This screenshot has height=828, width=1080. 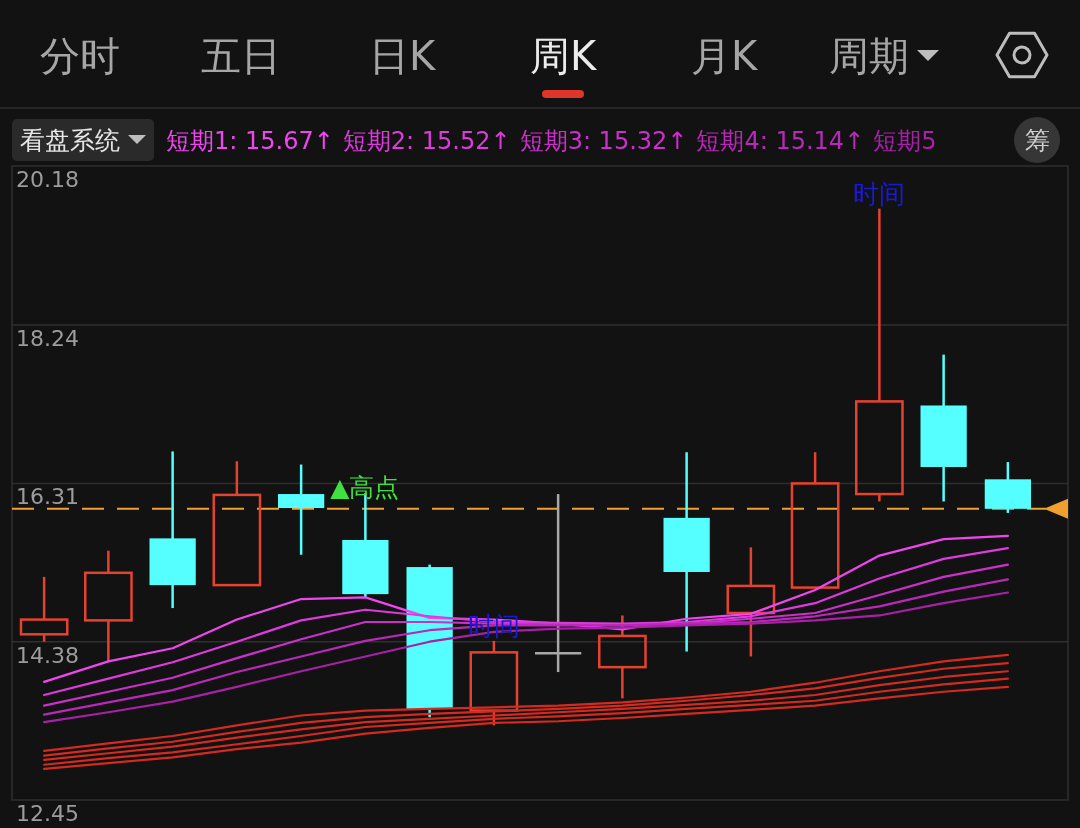 I want to click on y-tick-label: 14.38, so click(x=47, y=655).